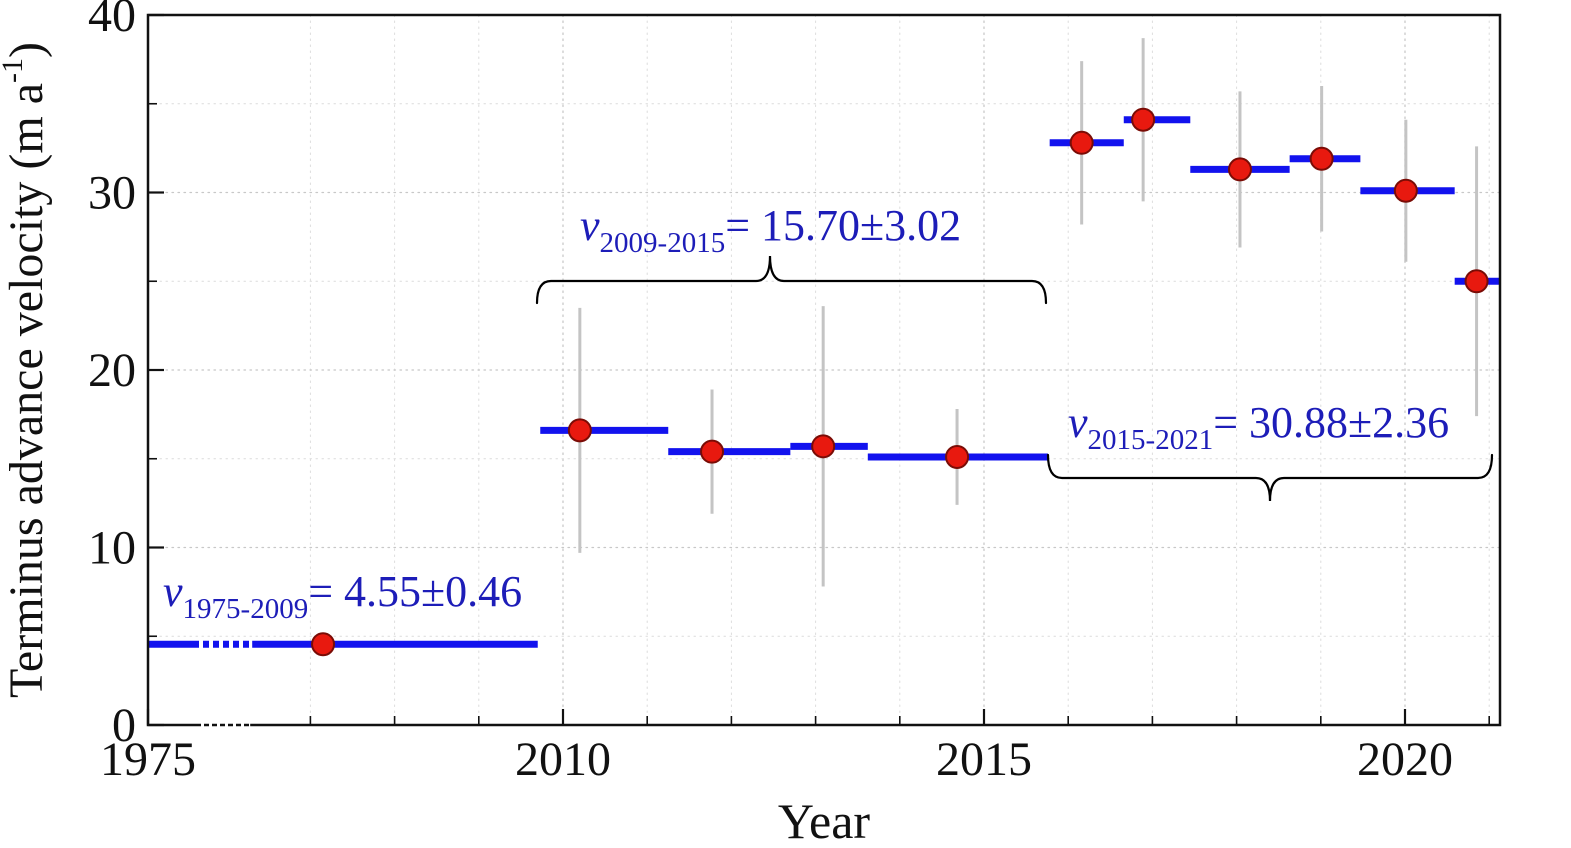 The image size is (1571, 848). Describe the element at coordinates (112, 548) in the screenshot. I see `y-tick-label: 10` at that location.